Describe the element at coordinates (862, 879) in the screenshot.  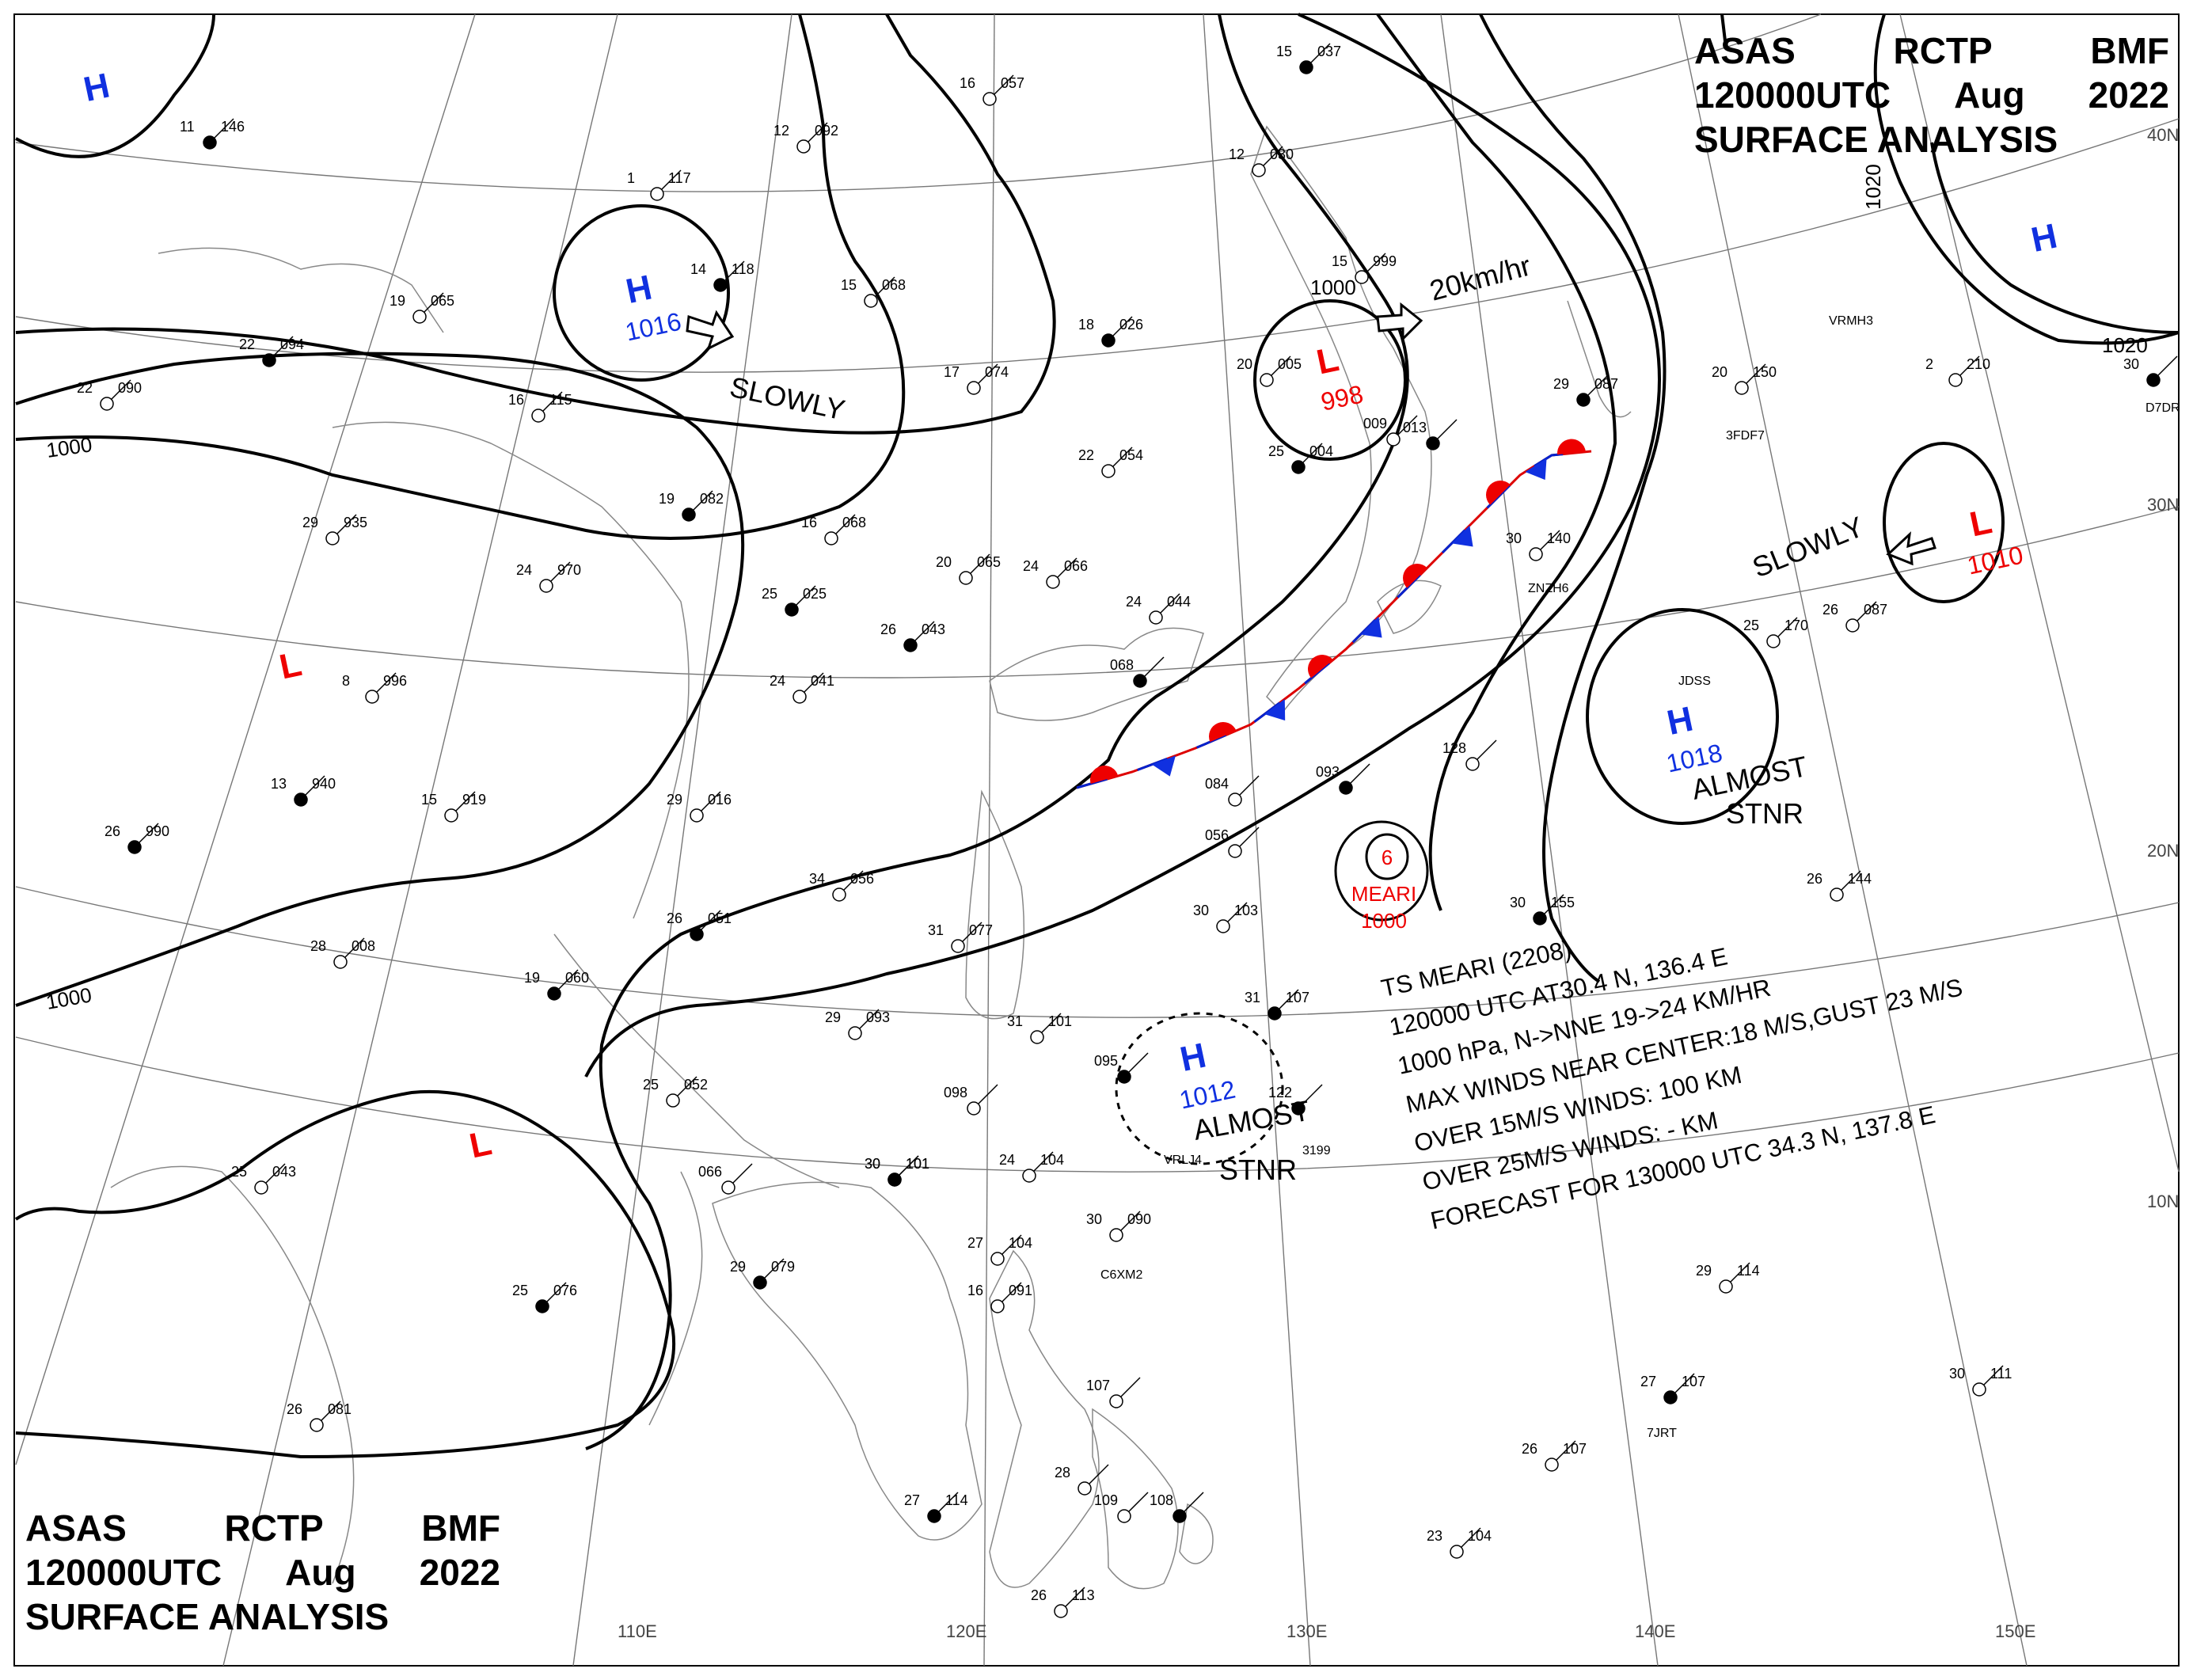
I see `station-pressure: 056` at that location.